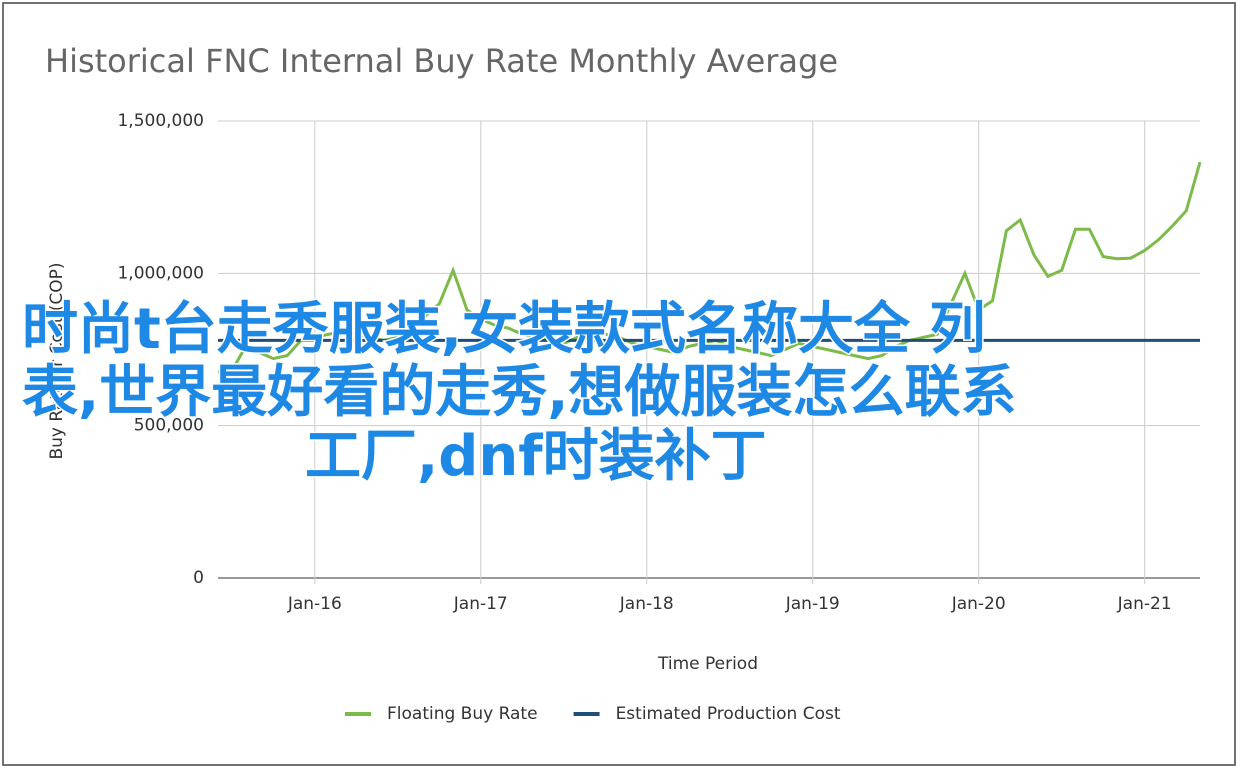 Image resolution: width=1240 pixels, height=770 pixels. I want to click on y-tick-label: 1,000,000, so click(160, 273).